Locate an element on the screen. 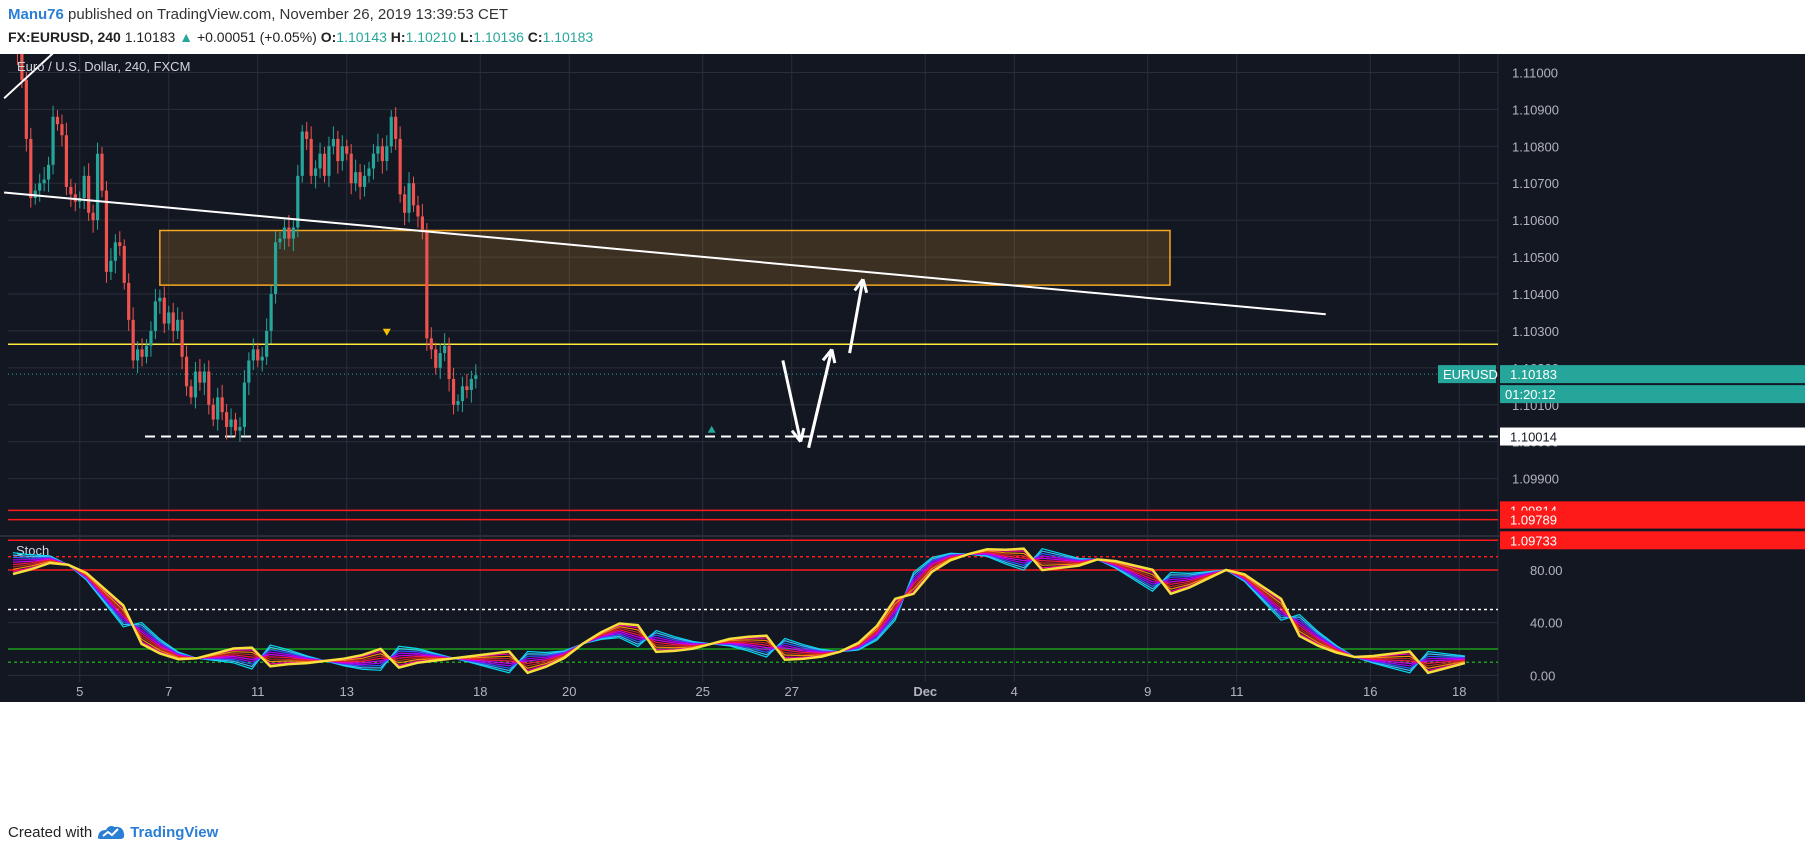 The image size is (1805, 854). price-tick-label: 1.10900 is located at coordinates (1535, 109).